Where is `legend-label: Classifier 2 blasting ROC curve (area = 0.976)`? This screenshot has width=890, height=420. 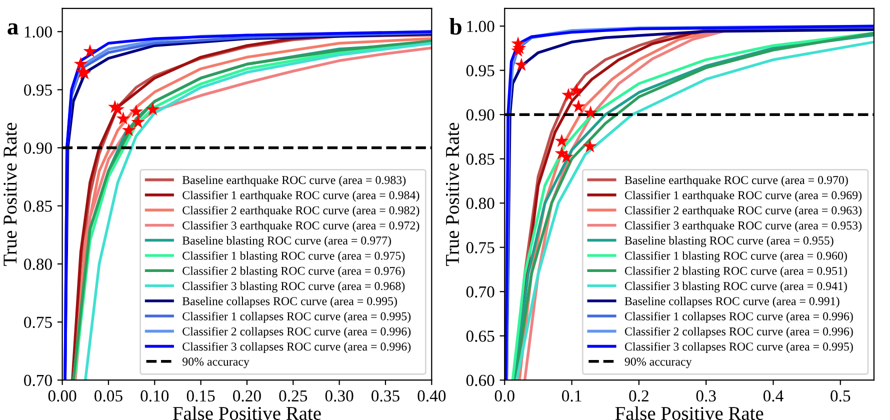
legend-label: Classifier 2 blasting ROC curve (area = 0.976) is located at coordinates (293, 272).